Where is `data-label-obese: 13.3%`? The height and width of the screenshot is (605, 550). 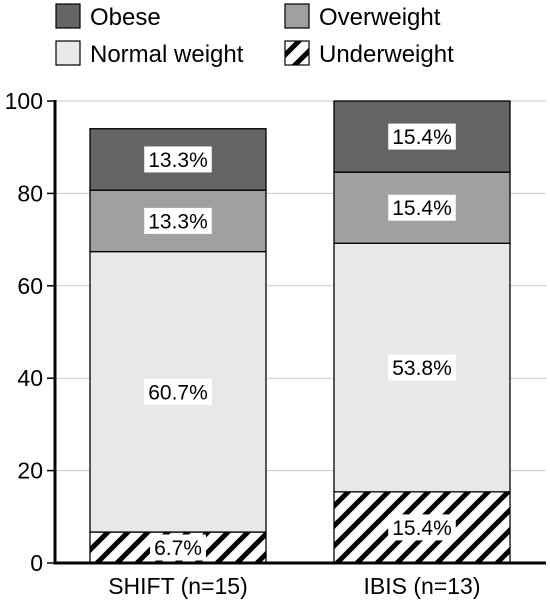 data-label-obese: 13.3% is located at coordinates (178, 159).